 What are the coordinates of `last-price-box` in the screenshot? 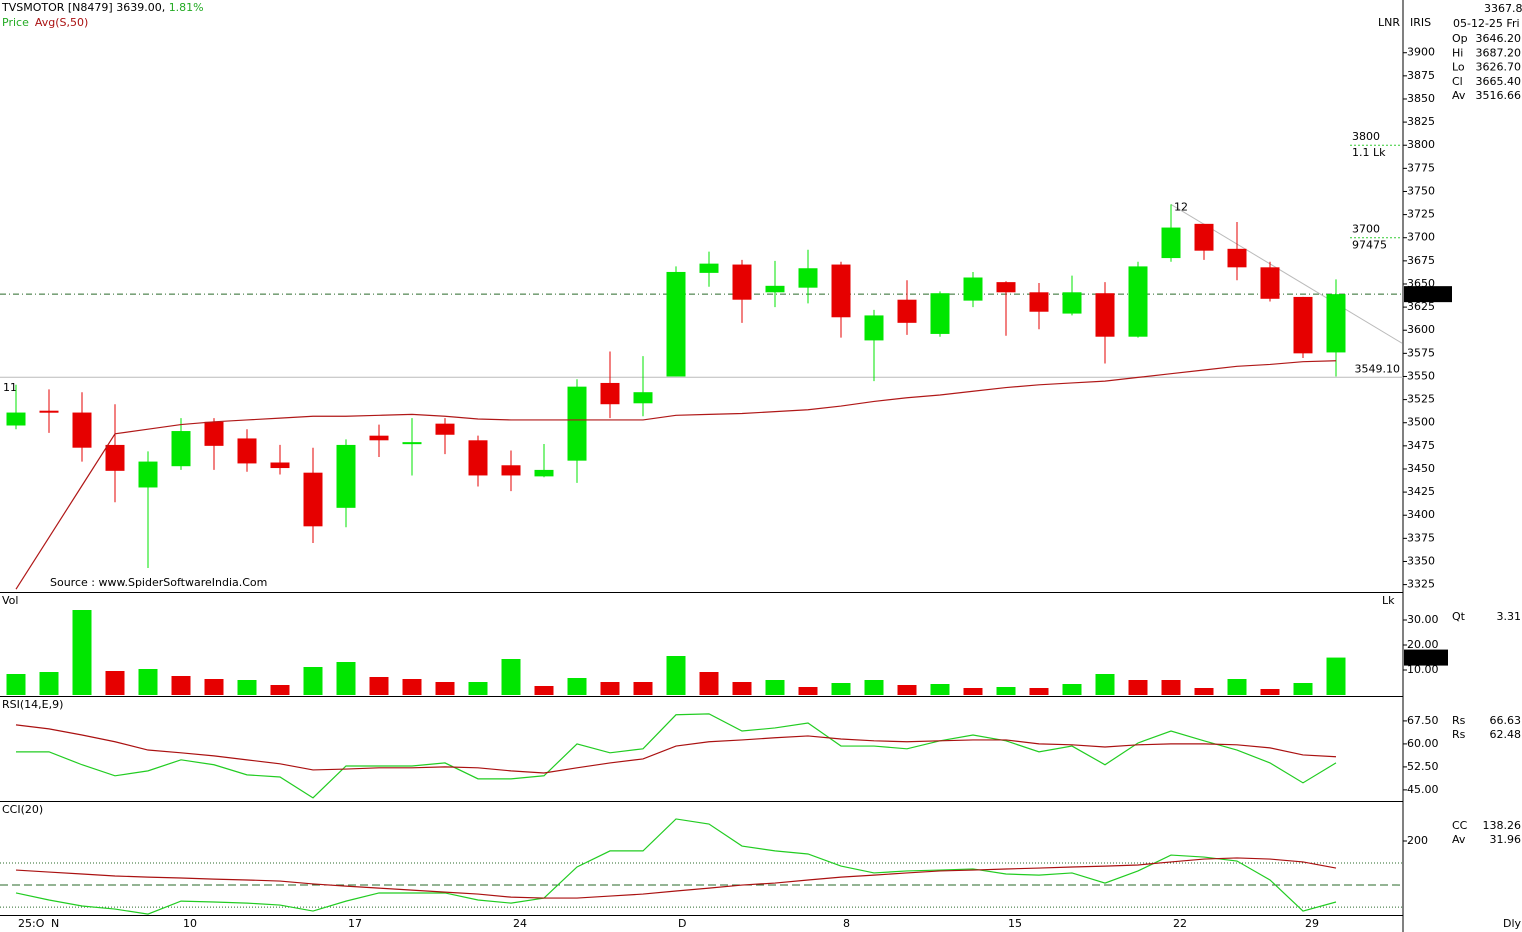 It's located at (1428, 294).